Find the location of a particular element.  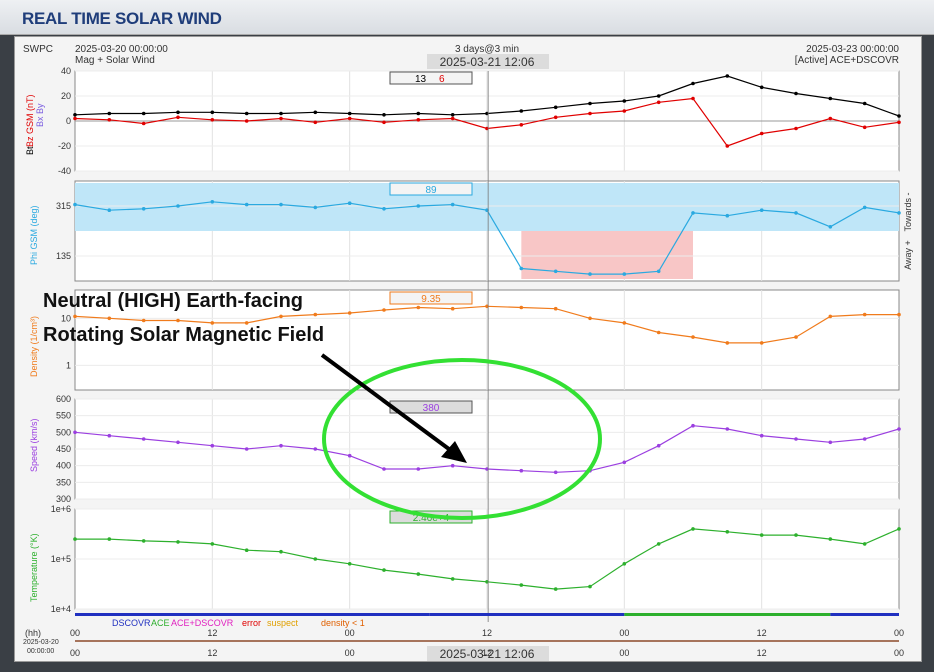

source-bar-dscovr is located at coordinates (252, 614).